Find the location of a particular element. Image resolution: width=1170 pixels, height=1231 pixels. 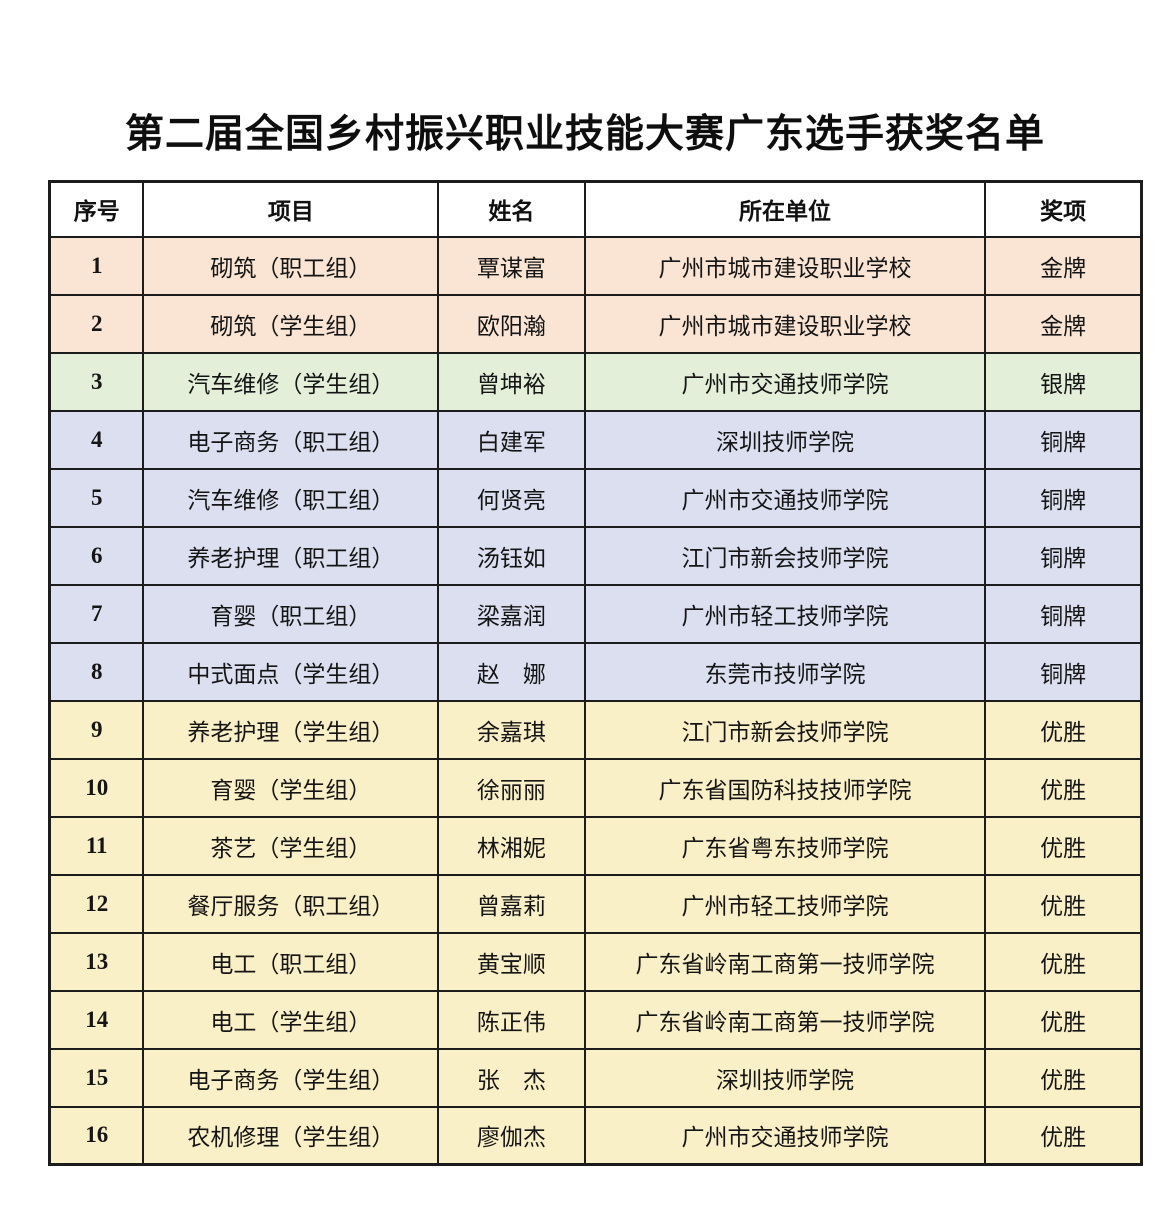

table-row: 1 砌筑（职工组） 覃谋富 广州市城市建设职业学校 金牌 is located at coordinates (595, 265).